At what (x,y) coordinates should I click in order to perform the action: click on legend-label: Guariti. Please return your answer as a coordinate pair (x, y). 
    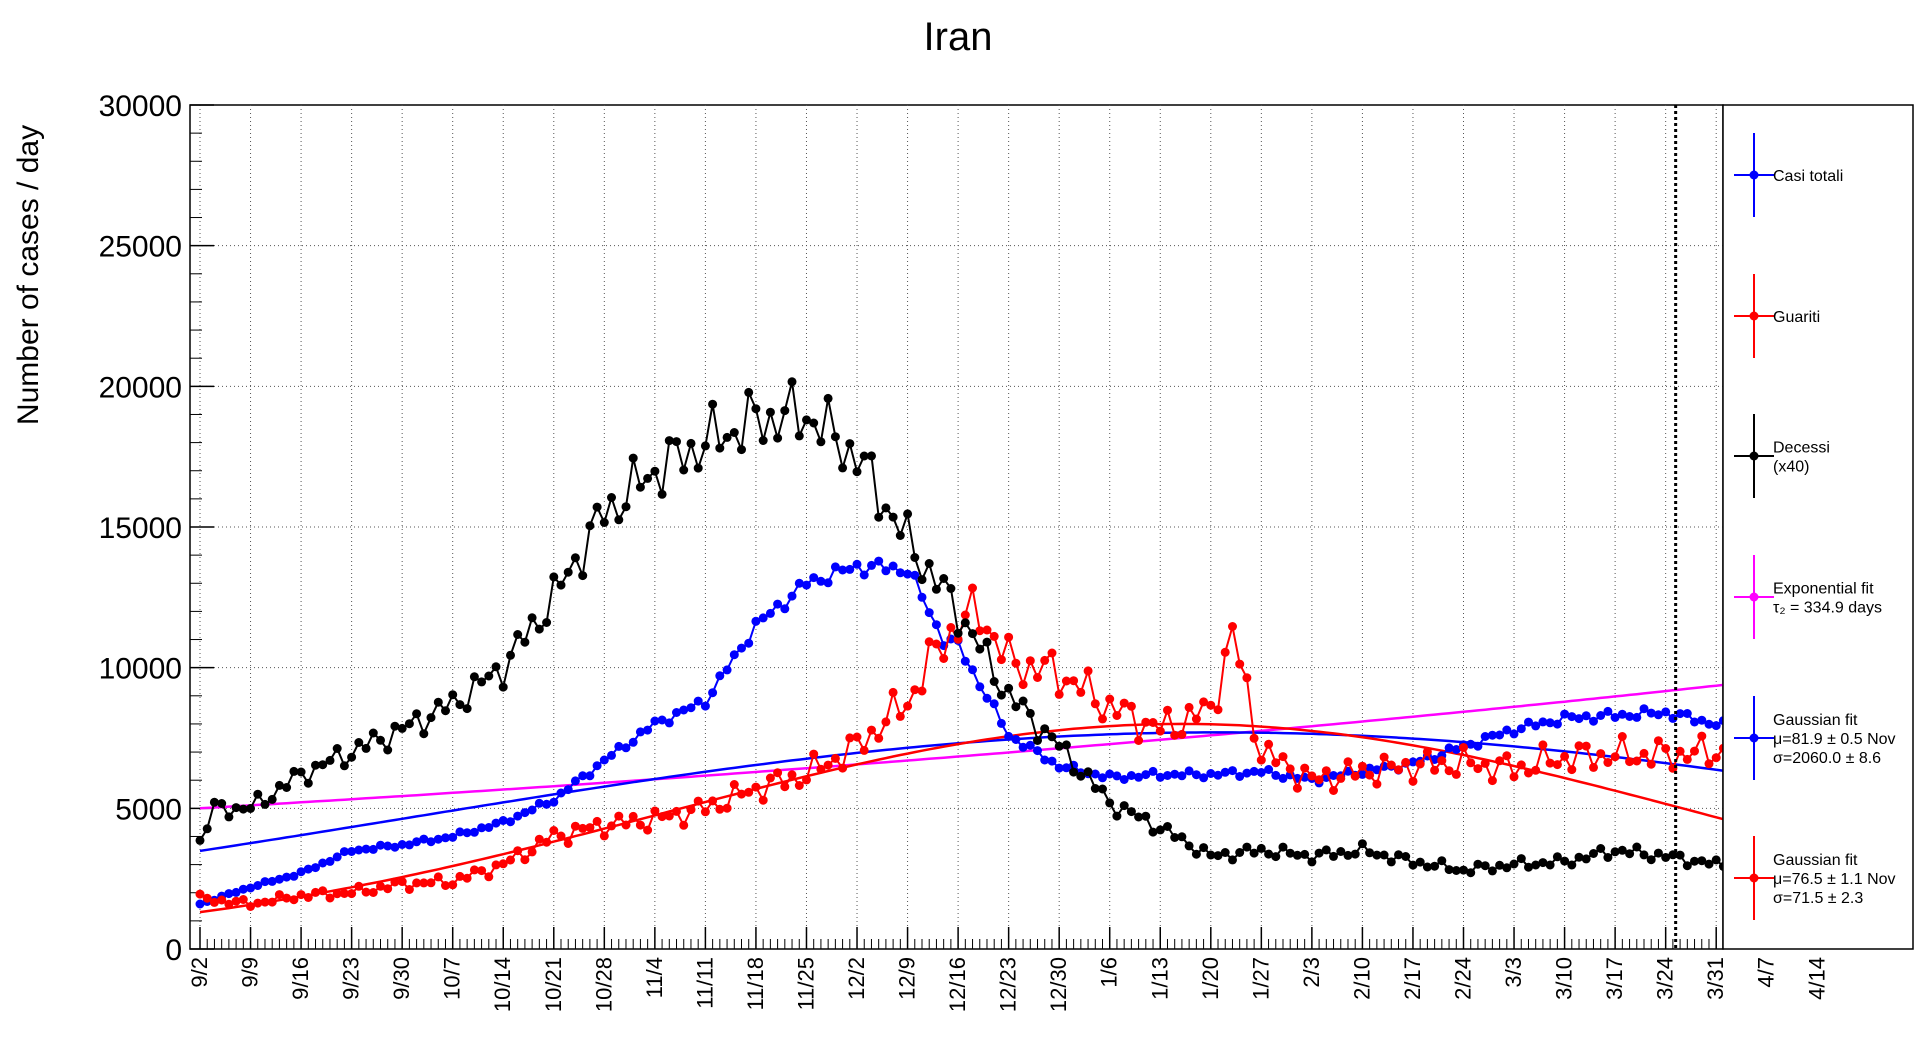
    Looking at the image, I should click on (1796, 317).